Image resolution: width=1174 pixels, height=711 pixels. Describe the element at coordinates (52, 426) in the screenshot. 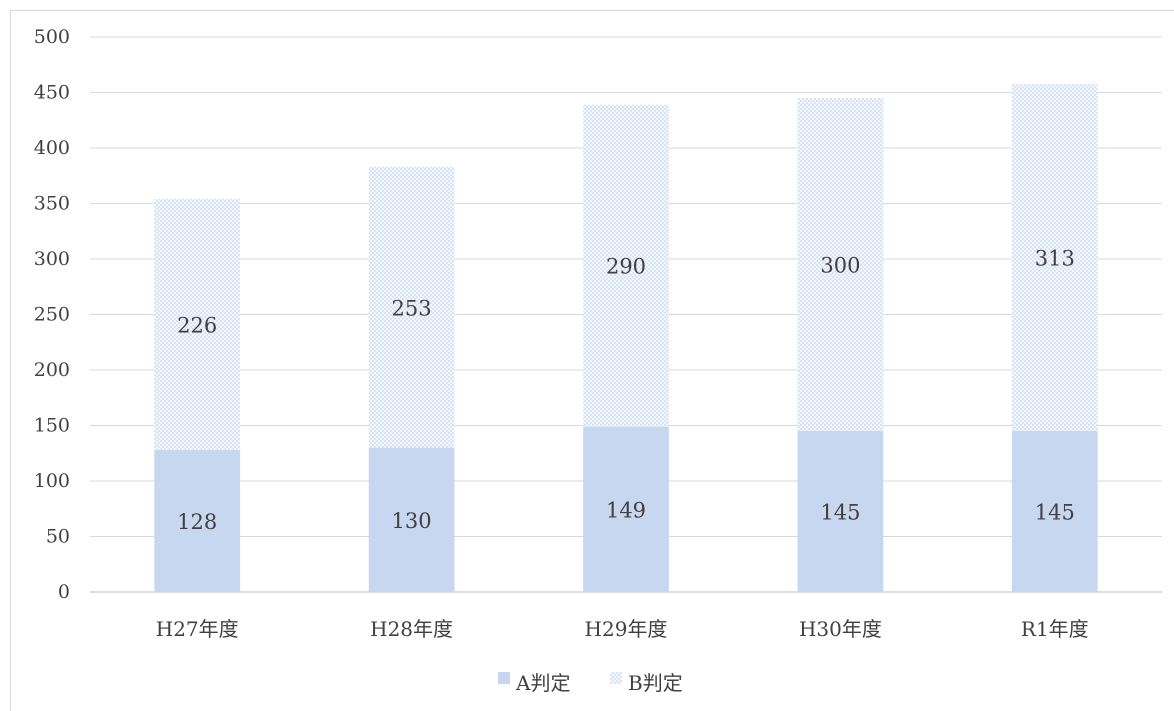

I see `y-tick-label: 150` at that location.